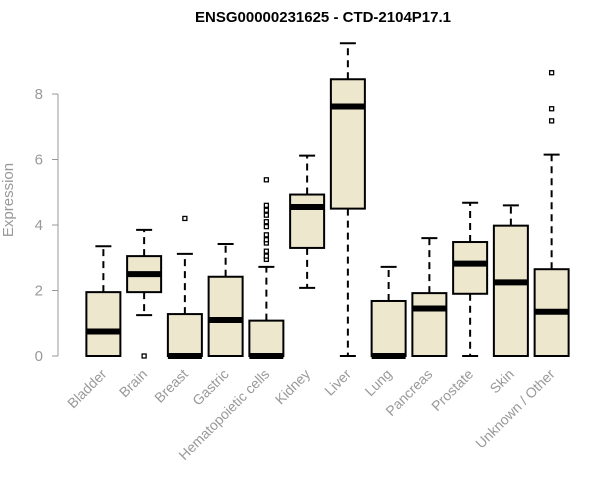  Describe the element at coordinates (501, 381) in the screenshot. I see `x-axis-tick-label: Skin` at that location.